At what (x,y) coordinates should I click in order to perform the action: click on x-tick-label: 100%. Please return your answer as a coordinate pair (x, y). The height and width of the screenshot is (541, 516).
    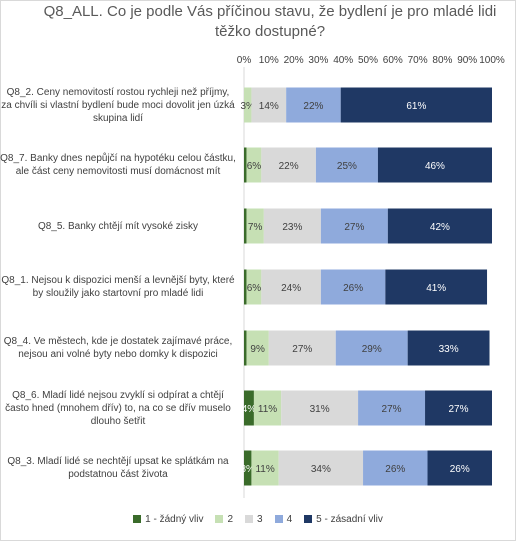
    Looking at the image, I should click on (492, 60).